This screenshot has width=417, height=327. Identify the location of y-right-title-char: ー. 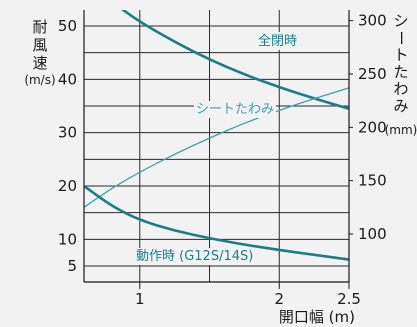
(401, 37).